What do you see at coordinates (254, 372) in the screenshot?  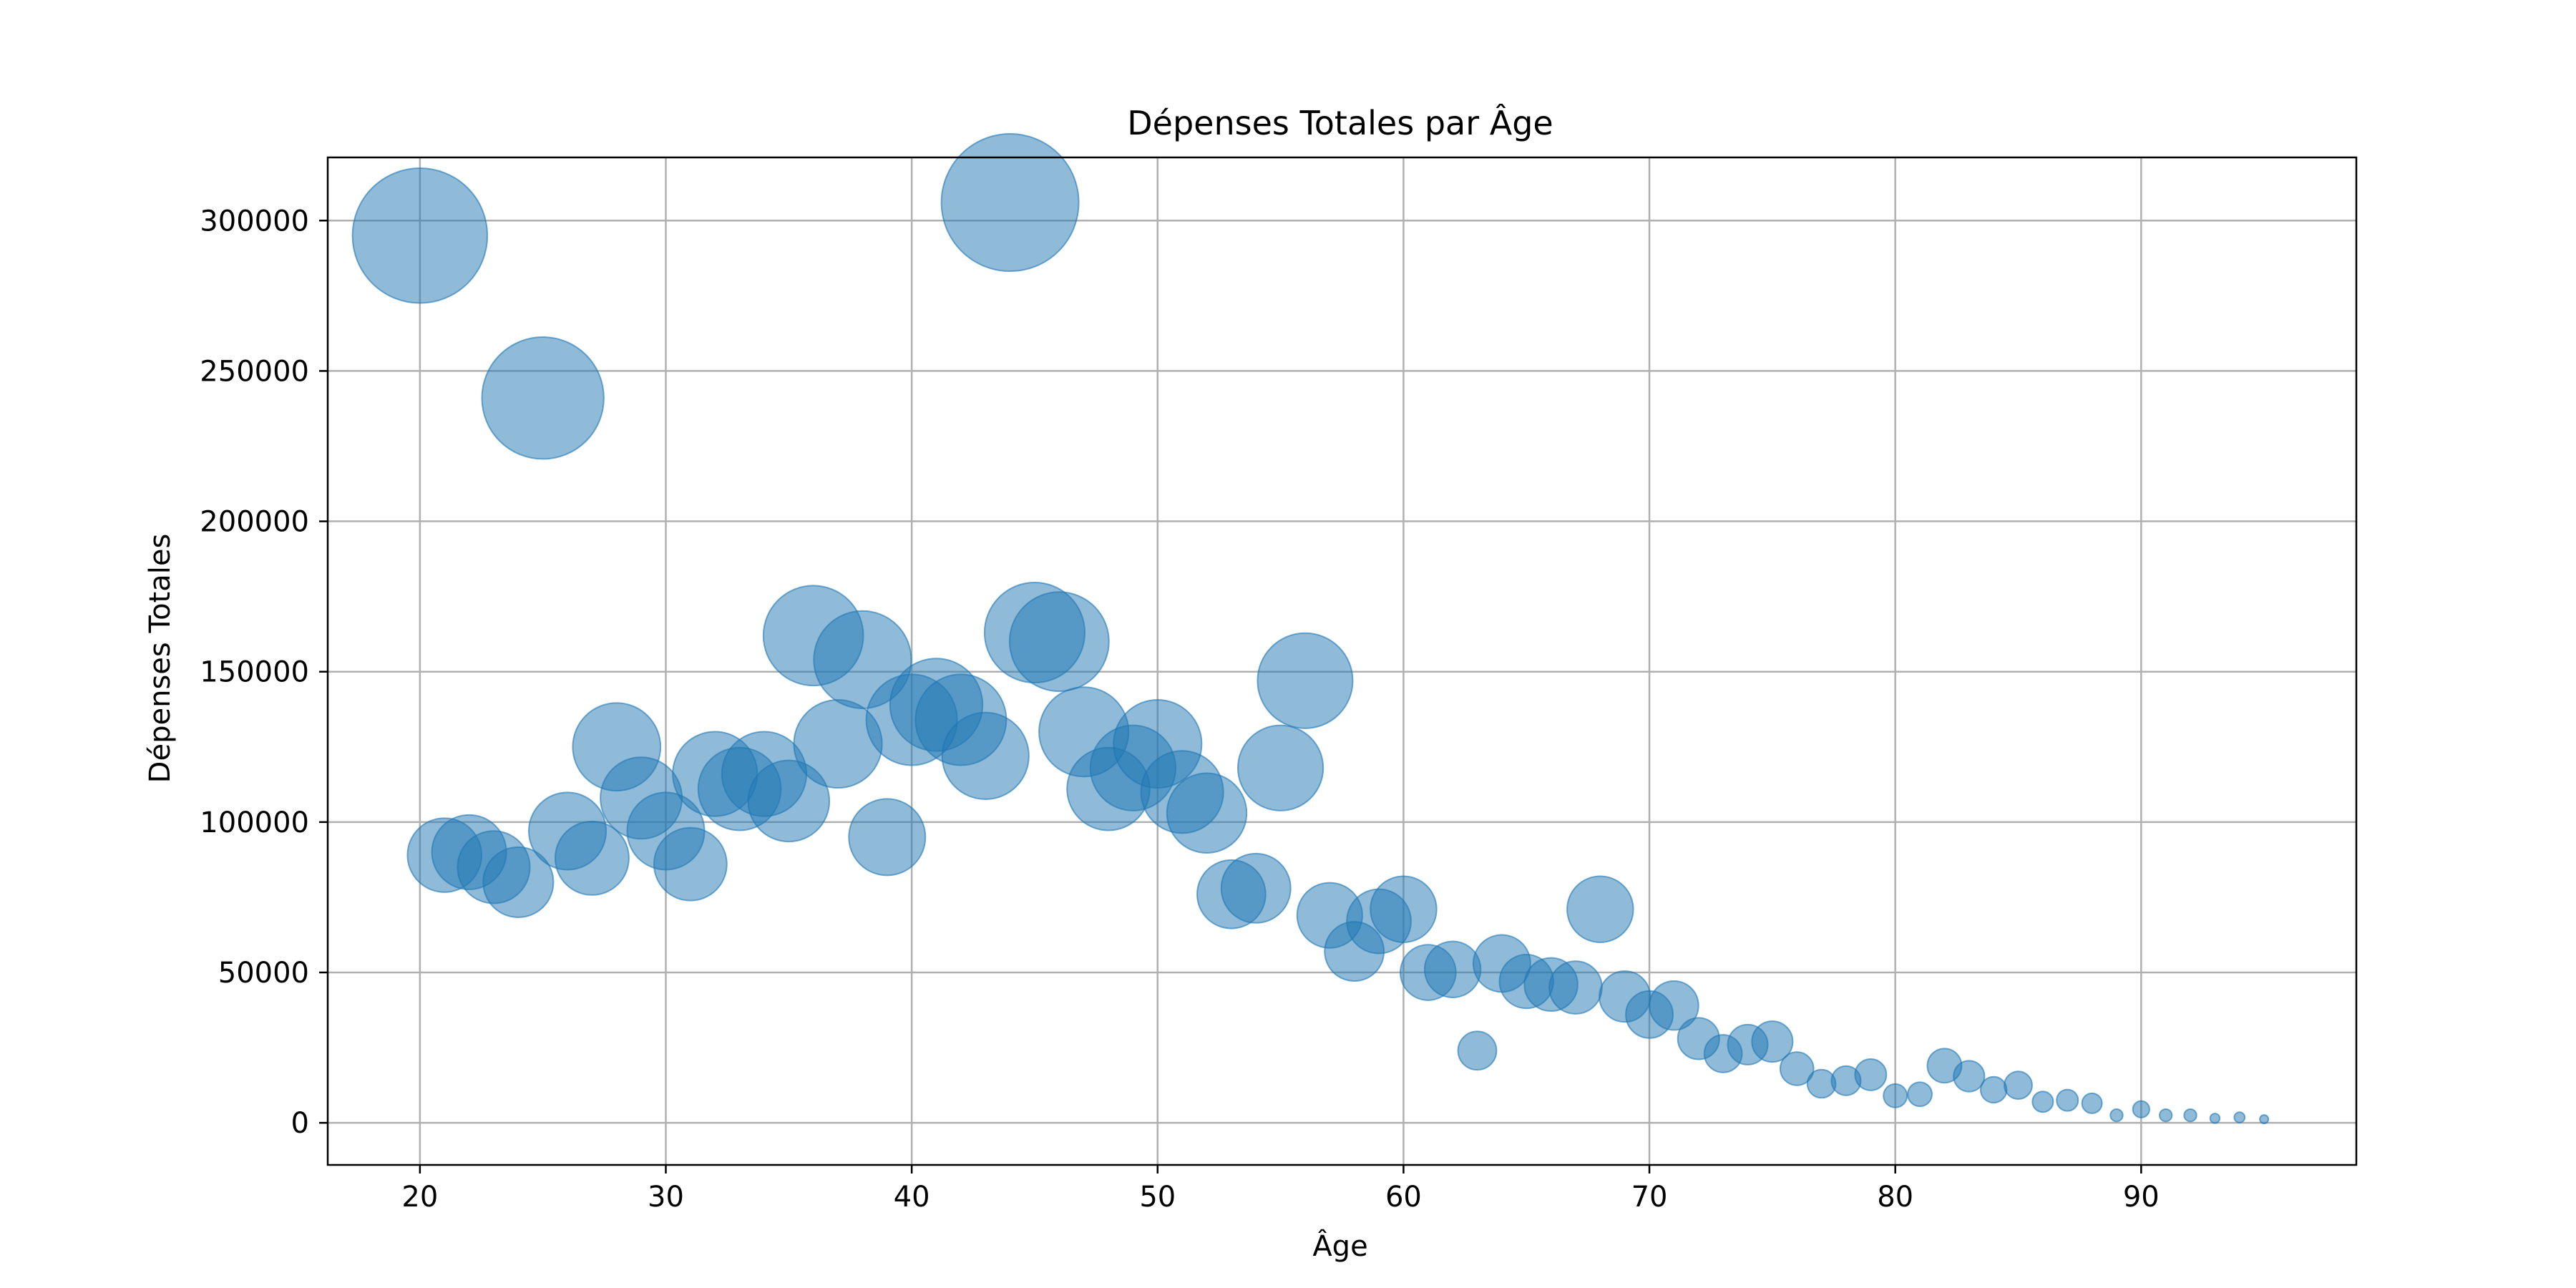 I see `y-tick-label: 250000` at bounding box center [254, 372].